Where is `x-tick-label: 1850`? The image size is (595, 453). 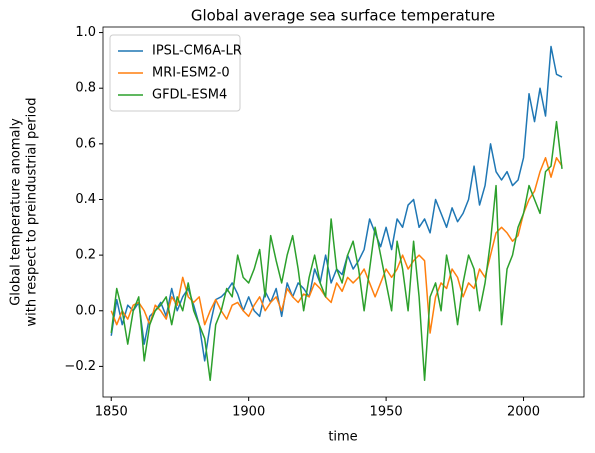 x-tick-label: 1850 is located at coordinates (111, 412).